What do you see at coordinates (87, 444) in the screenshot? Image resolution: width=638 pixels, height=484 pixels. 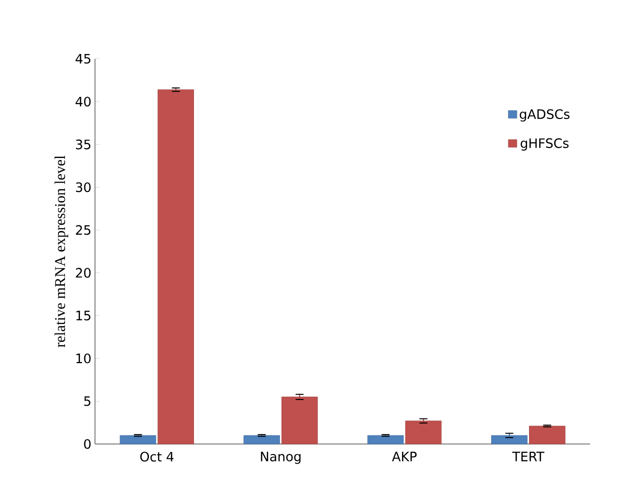 I see `y-tick-label: 0` at bounding box center [87, 444].